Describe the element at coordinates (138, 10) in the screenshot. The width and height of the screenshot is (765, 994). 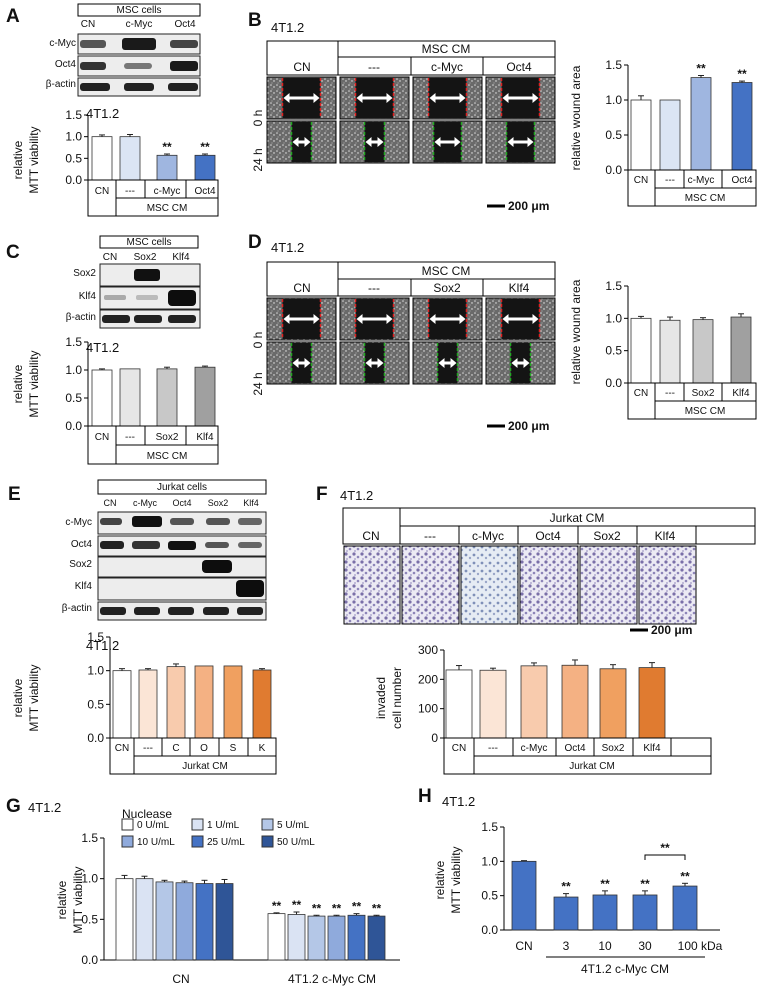
I see `blot-header: MSC cells` at that location.